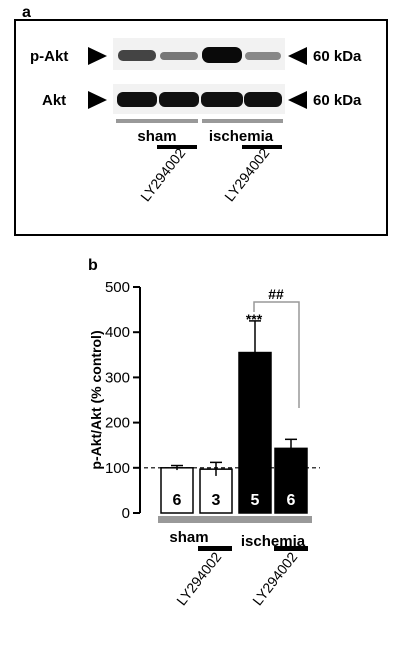  What do you see at coordinates (337, 100) in the screenshot?
I see `mw-label-akt: 60 kDa` at bounding box center [337, 100].